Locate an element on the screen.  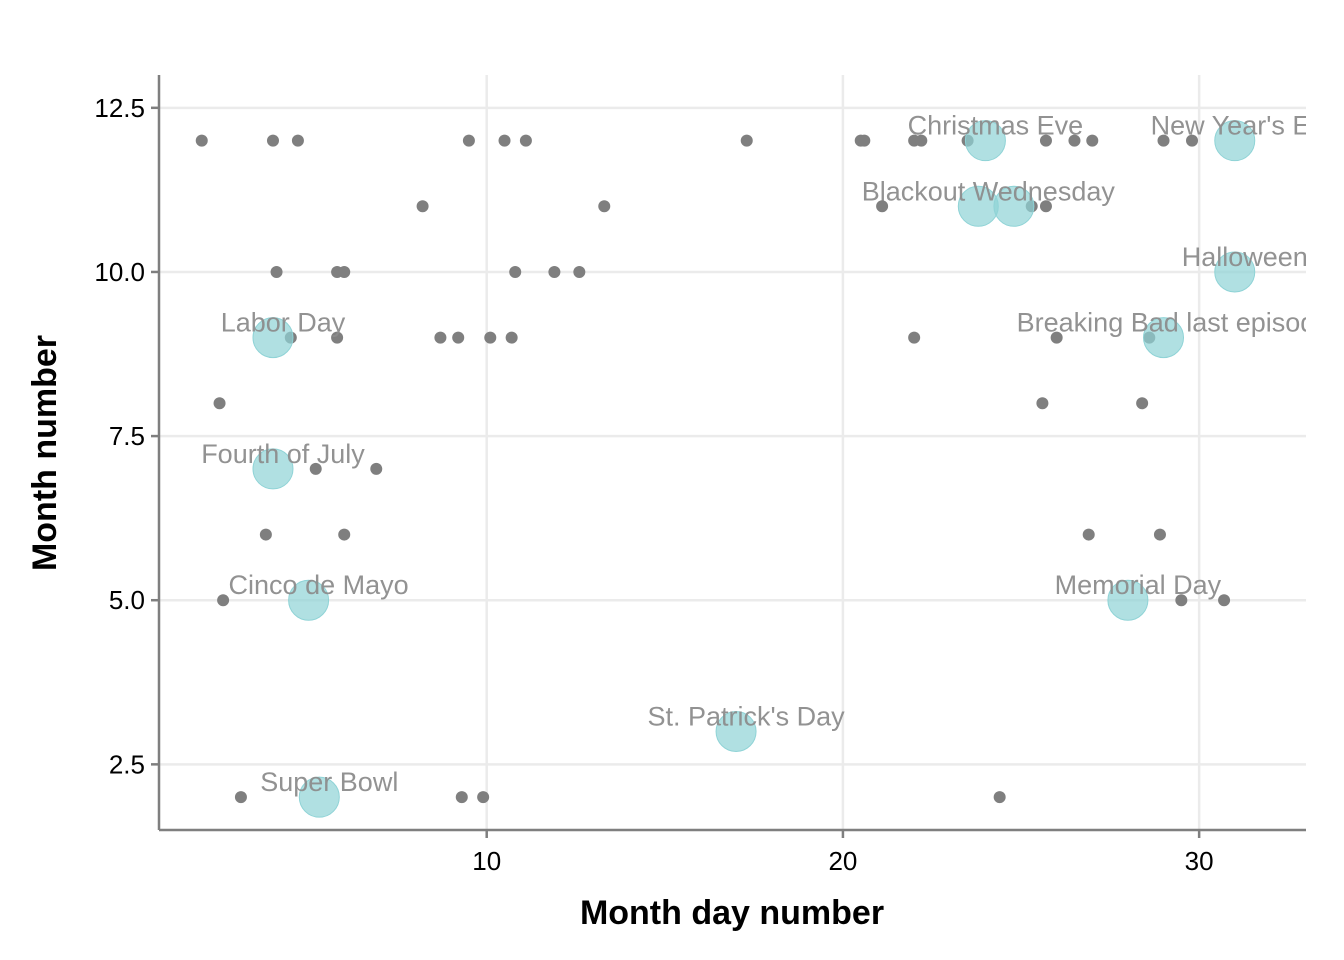
holiday-label: New Year's Eve is located at coordinates (1245, 126).